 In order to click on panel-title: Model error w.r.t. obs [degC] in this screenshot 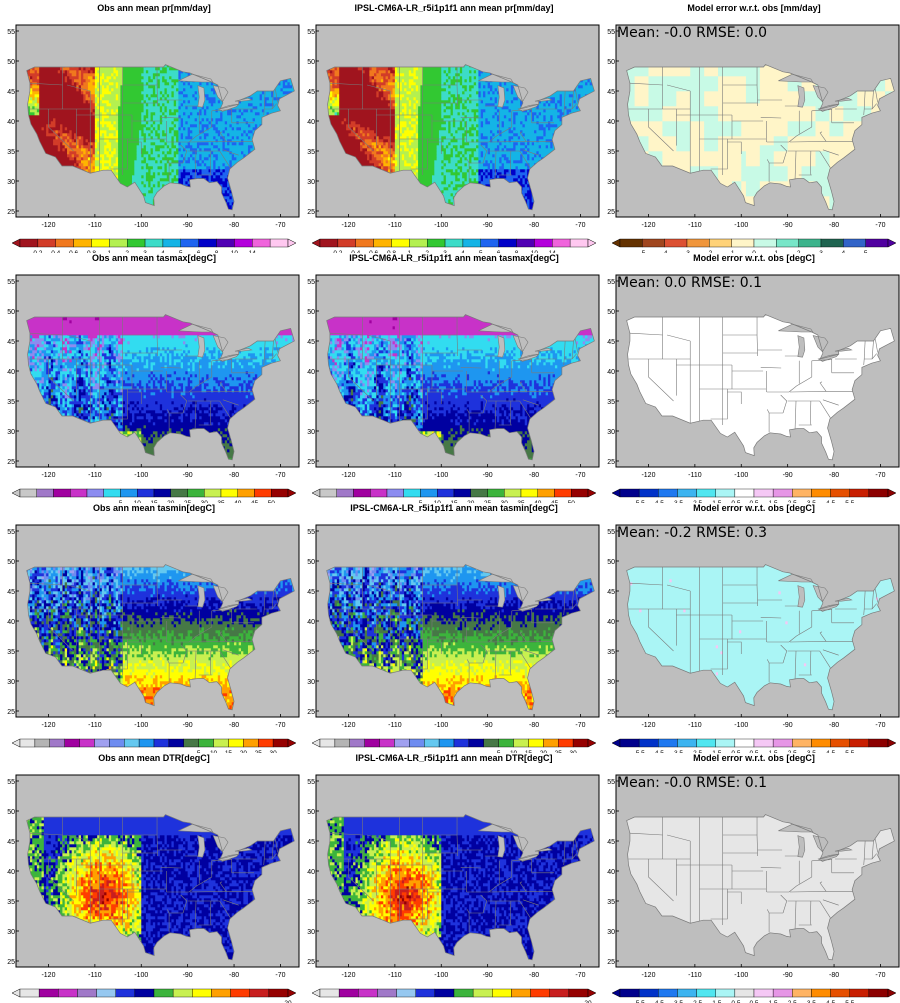, I will do `click(753, 508)`.